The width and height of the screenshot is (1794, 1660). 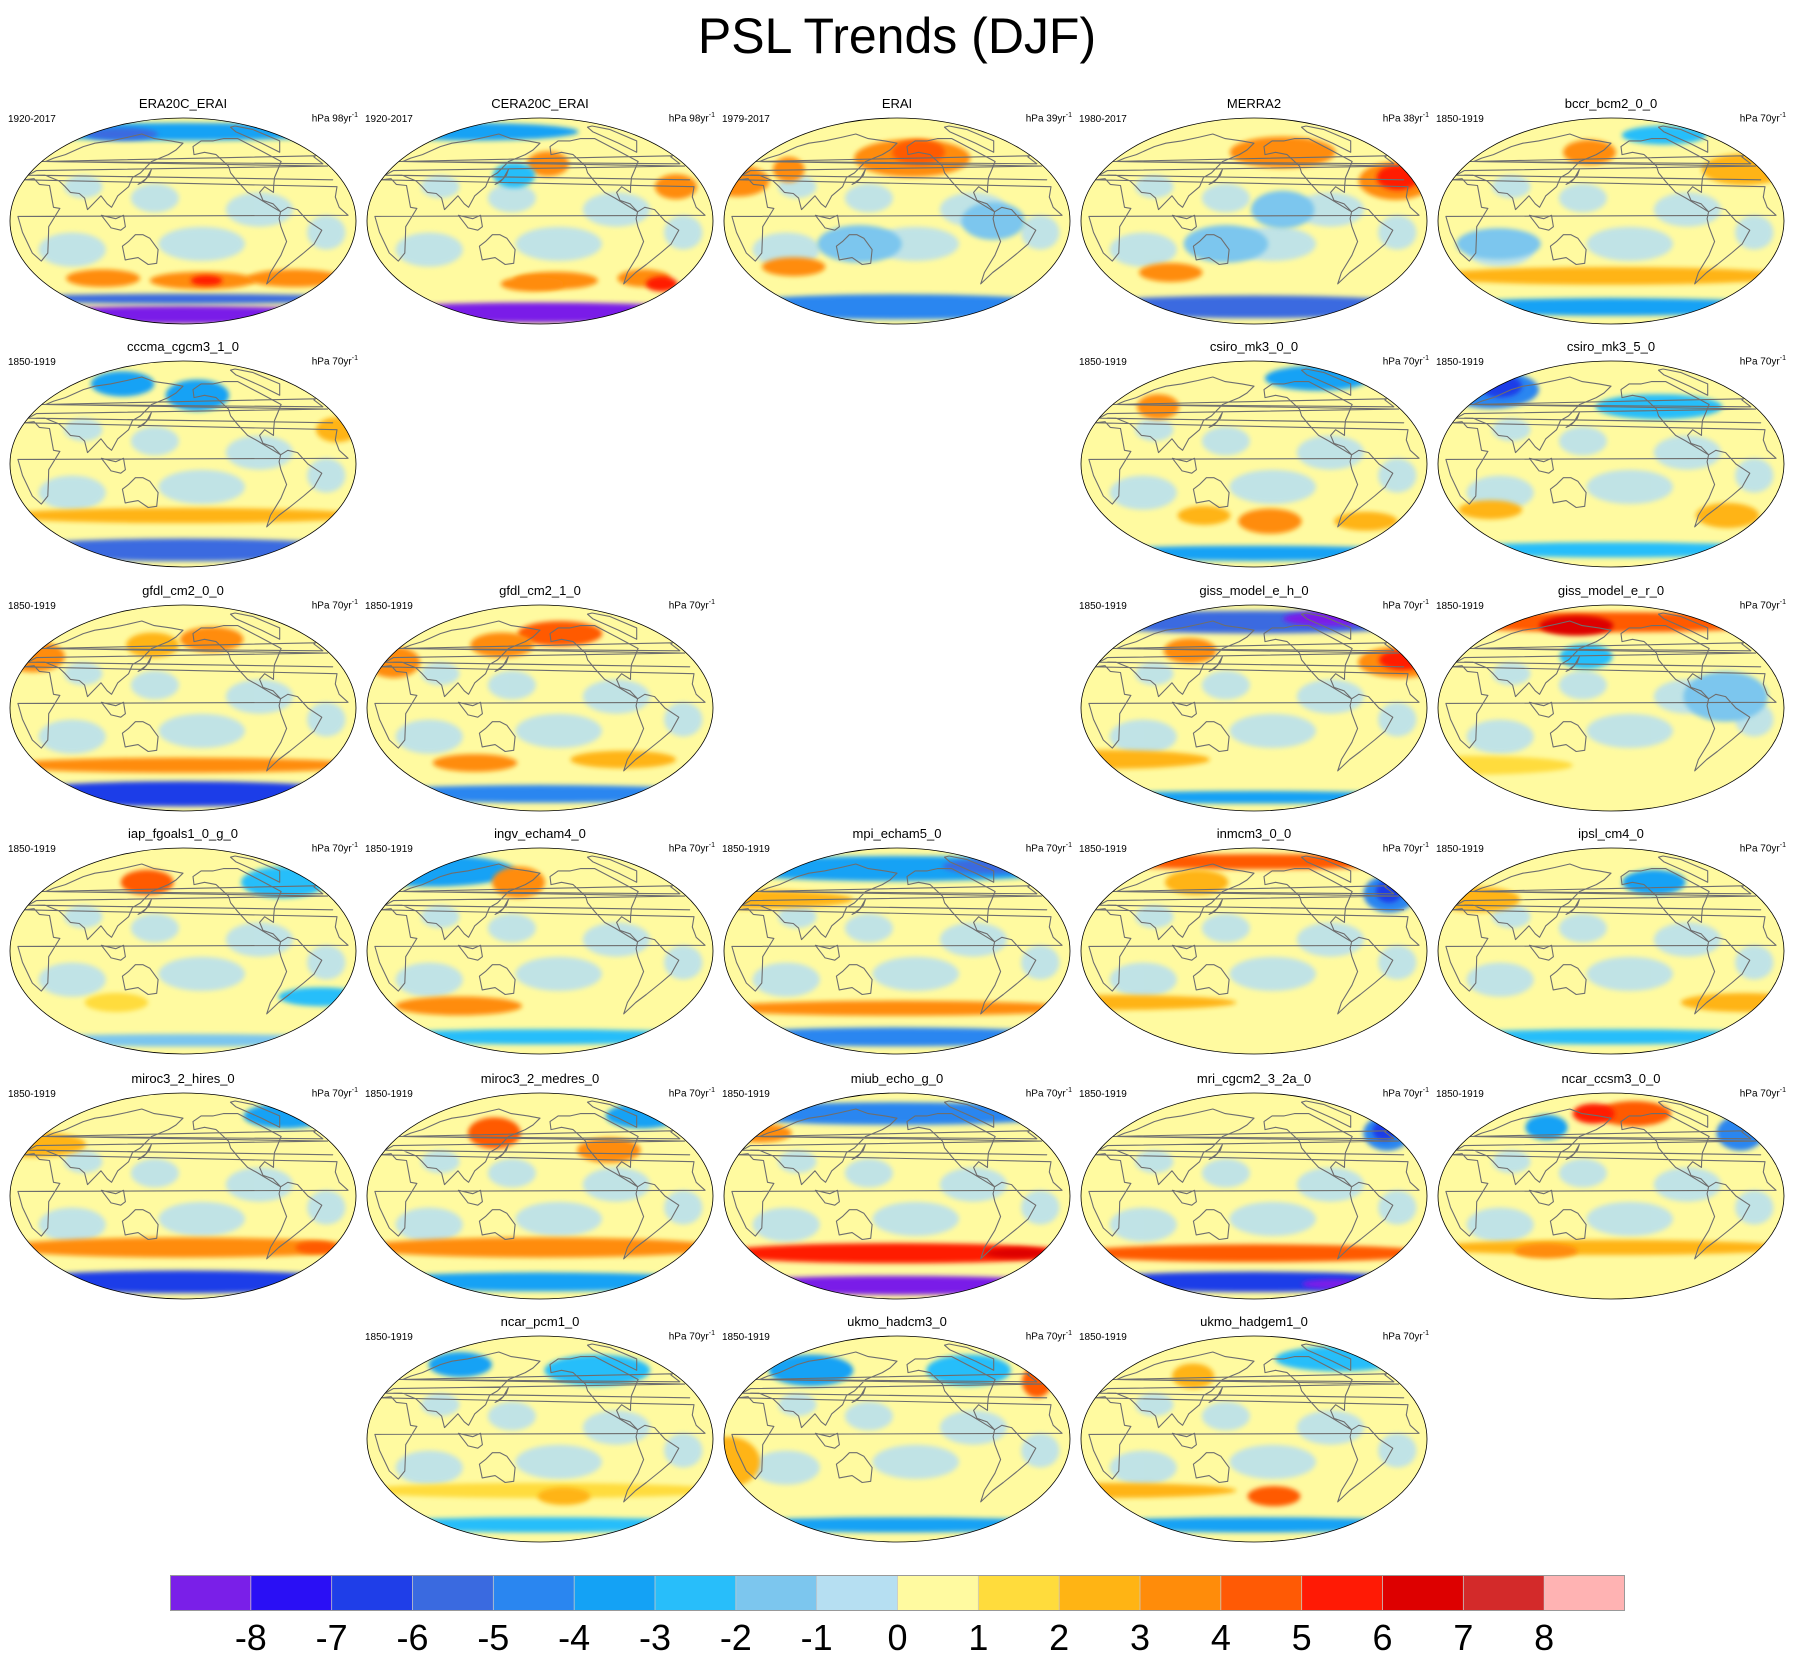 What do you see at coordinates (493, 1637) in the screenshot?
I see `colorbar-tick-label: -5` at bounding box center [493, 1637].